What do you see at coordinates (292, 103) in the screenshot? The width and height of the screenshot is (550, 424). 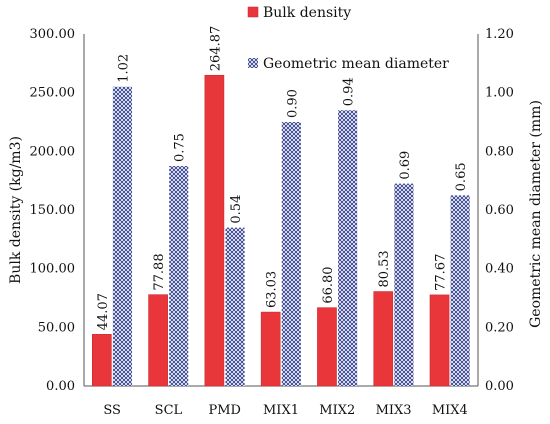 I see `bar-value-label-geometric-mean-diameter: 0.90` at bounding box center [292, 103].